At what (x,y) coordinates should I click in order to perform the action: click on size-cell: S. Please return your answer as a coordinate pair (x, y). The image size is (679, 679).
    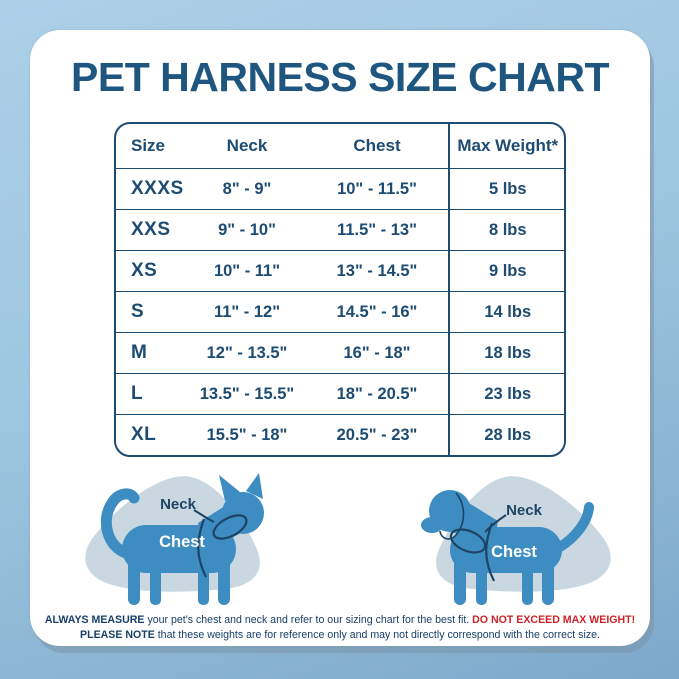
    Looking at the image, I should click on (152, 311).